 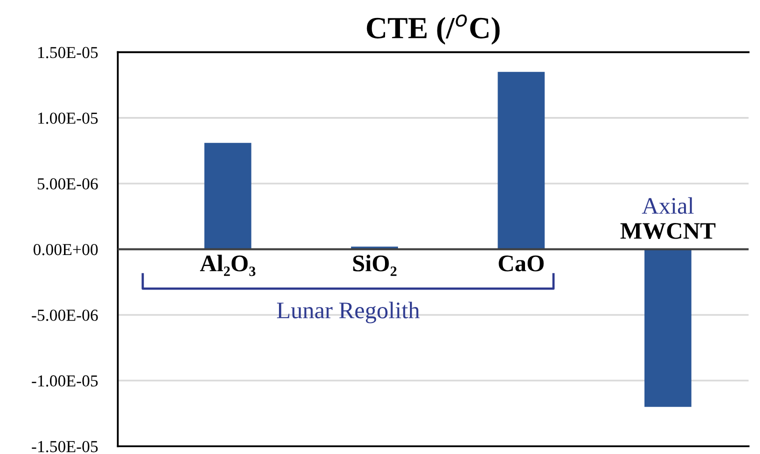 What do you see at coordinates (668, 205) in the screenshot?
I see `annotation: Axial` at bounding box center [668, 205].